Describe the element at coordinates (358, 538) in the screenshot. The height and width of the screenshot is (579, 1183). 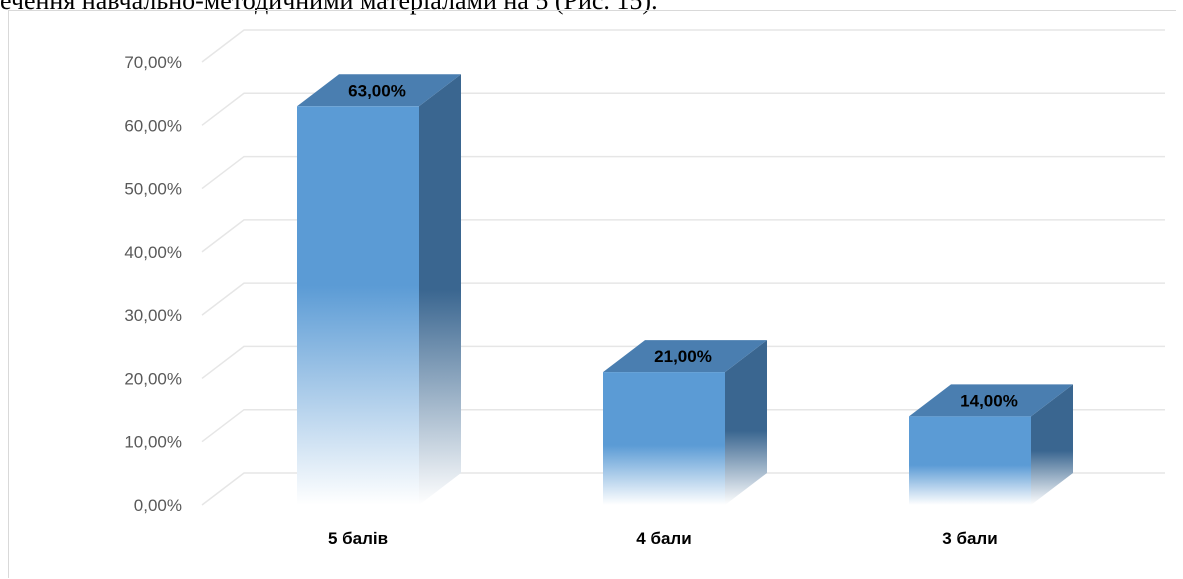
I see `x-category-label: 5 балів` at that location.